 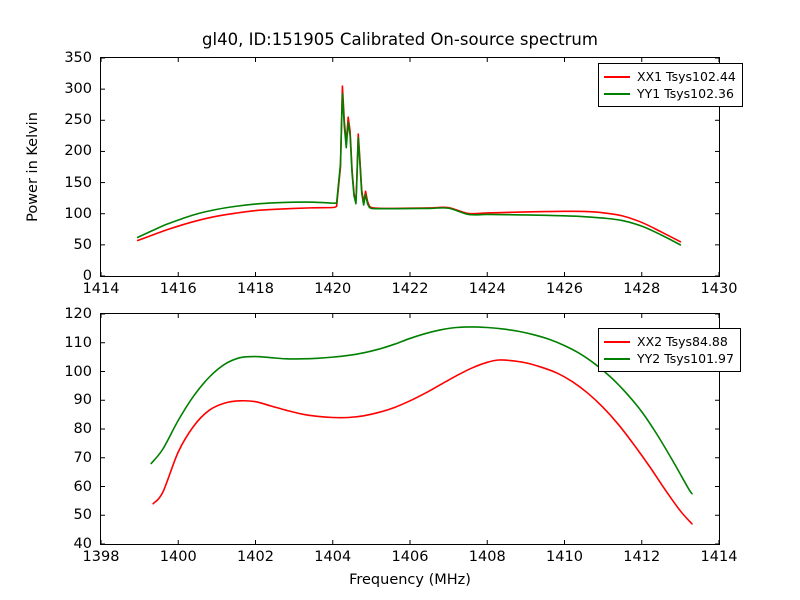 I want to click on legend-line-swatch-xx2, so click(x=617, y=341).